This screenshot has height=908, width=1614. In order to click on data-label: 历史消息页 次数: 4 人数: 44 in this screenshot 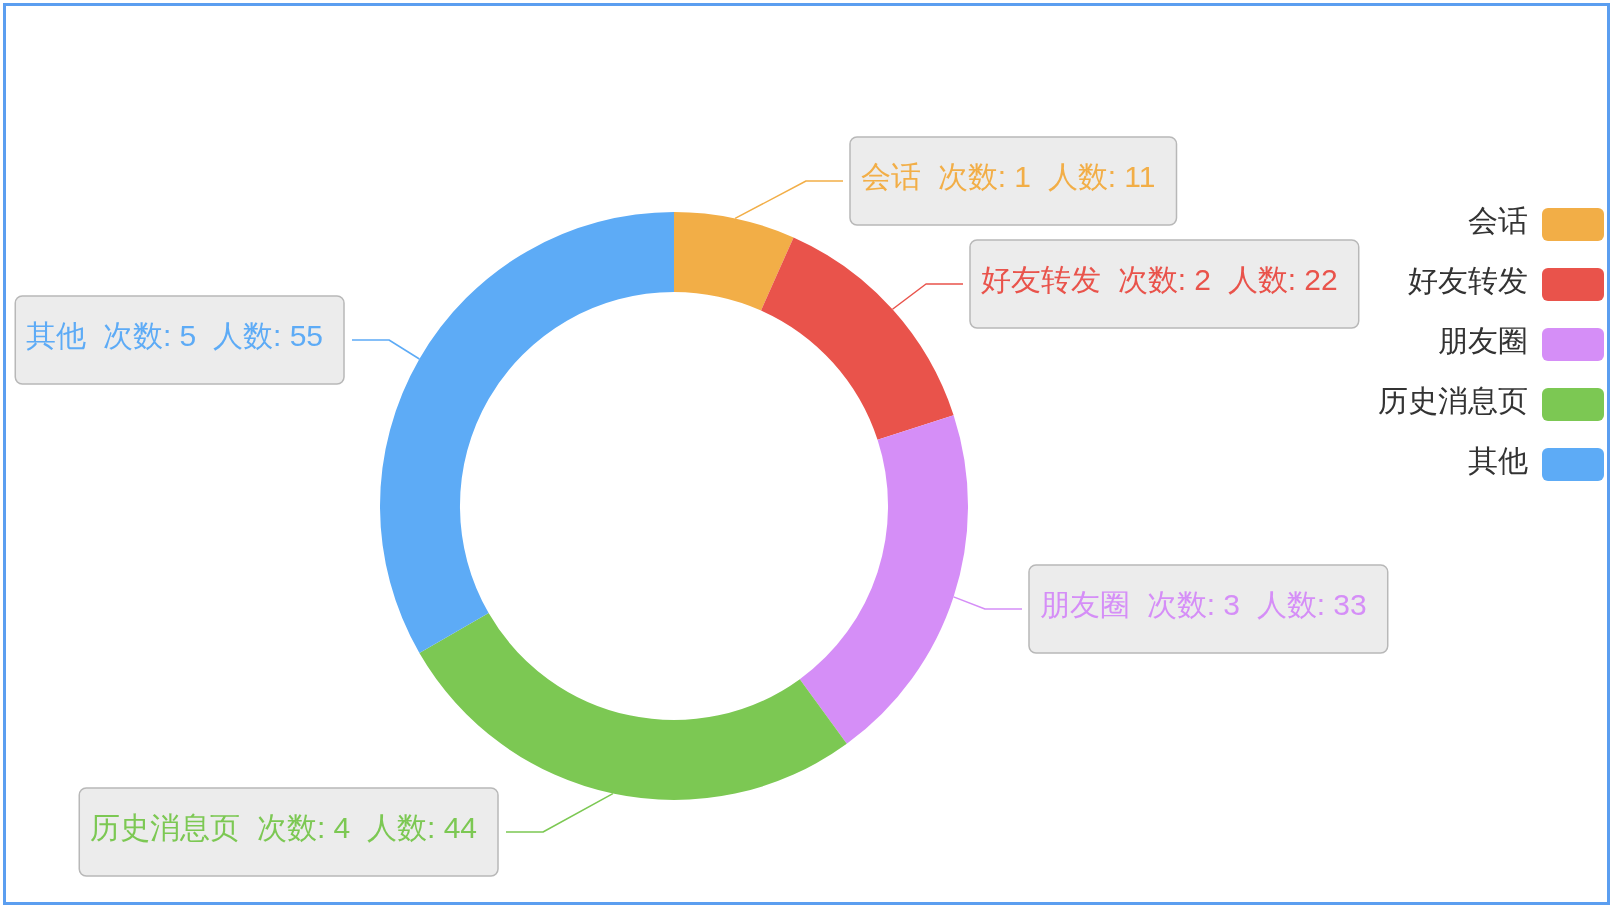, I will do `click(283, 828)`.